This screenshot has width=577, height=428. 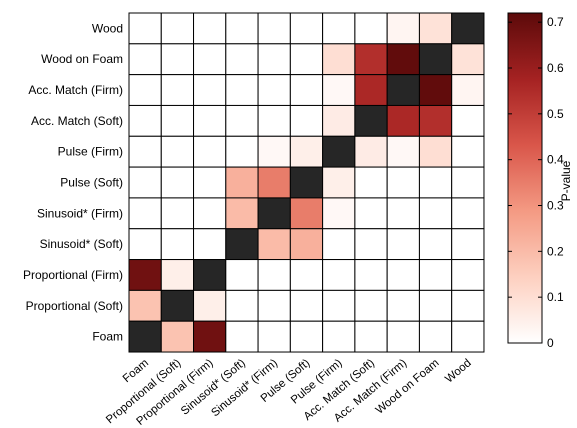 What do you see at coordinates (107, 337) in the screenshot?
I see `y-tick-label: Foam` at bounding box center [107, 337].